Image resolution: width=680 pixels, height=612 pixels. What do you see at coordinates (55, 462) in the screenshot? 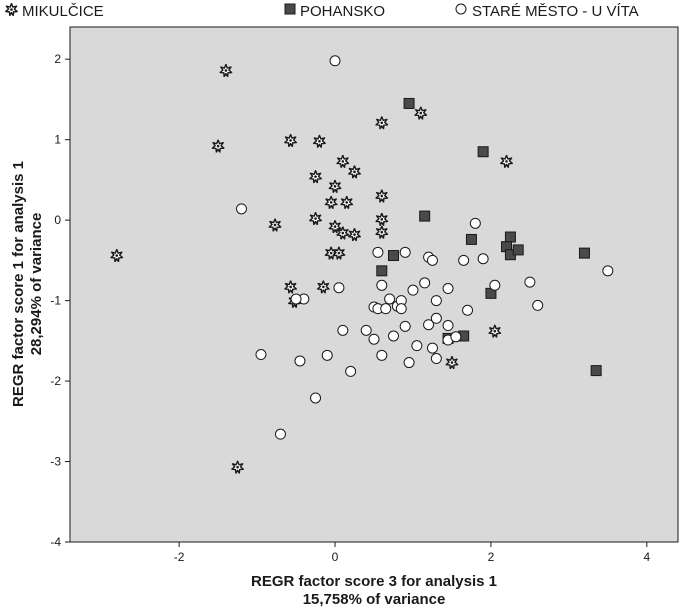
I see `y-tick-label: -3` at bounding box center [55, 462].